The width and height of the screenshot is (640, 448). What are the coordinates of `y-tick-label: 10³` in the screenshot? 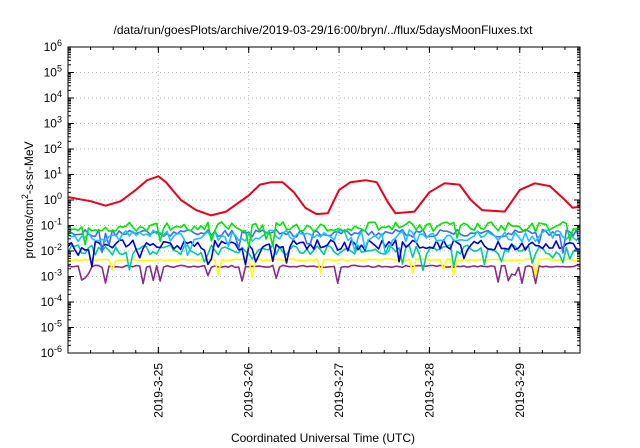 It's located at (53, 123).